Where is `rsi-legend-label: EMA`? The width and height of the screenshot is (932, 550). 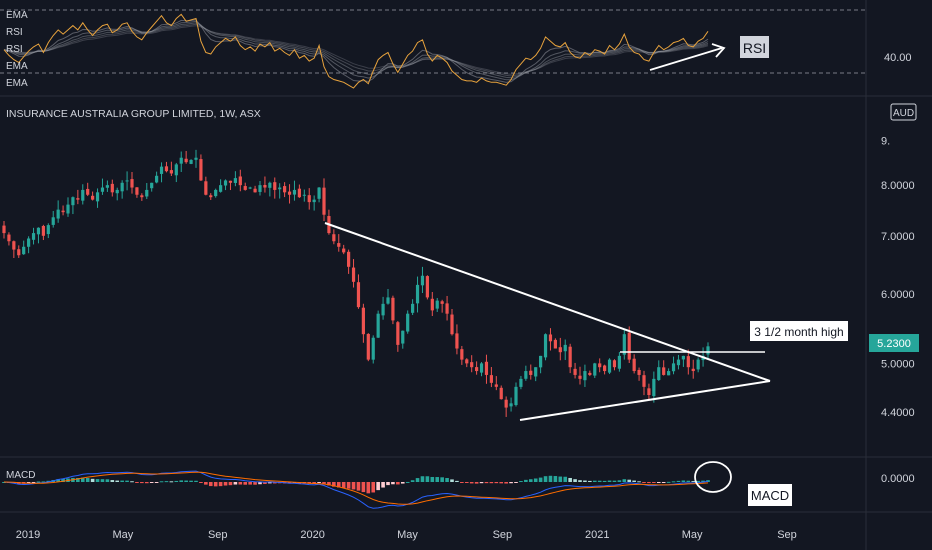 rsi-legend-label: EMA is located at coordinates (17, 66).